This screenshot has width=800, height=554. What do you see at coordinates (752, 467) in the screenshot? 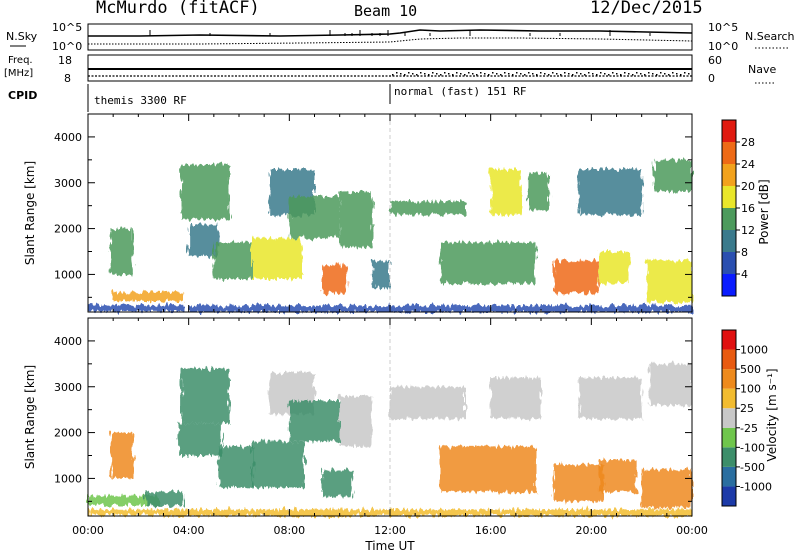
I see `velocity-cbar-label: -500` at bounding box center [752, 467].